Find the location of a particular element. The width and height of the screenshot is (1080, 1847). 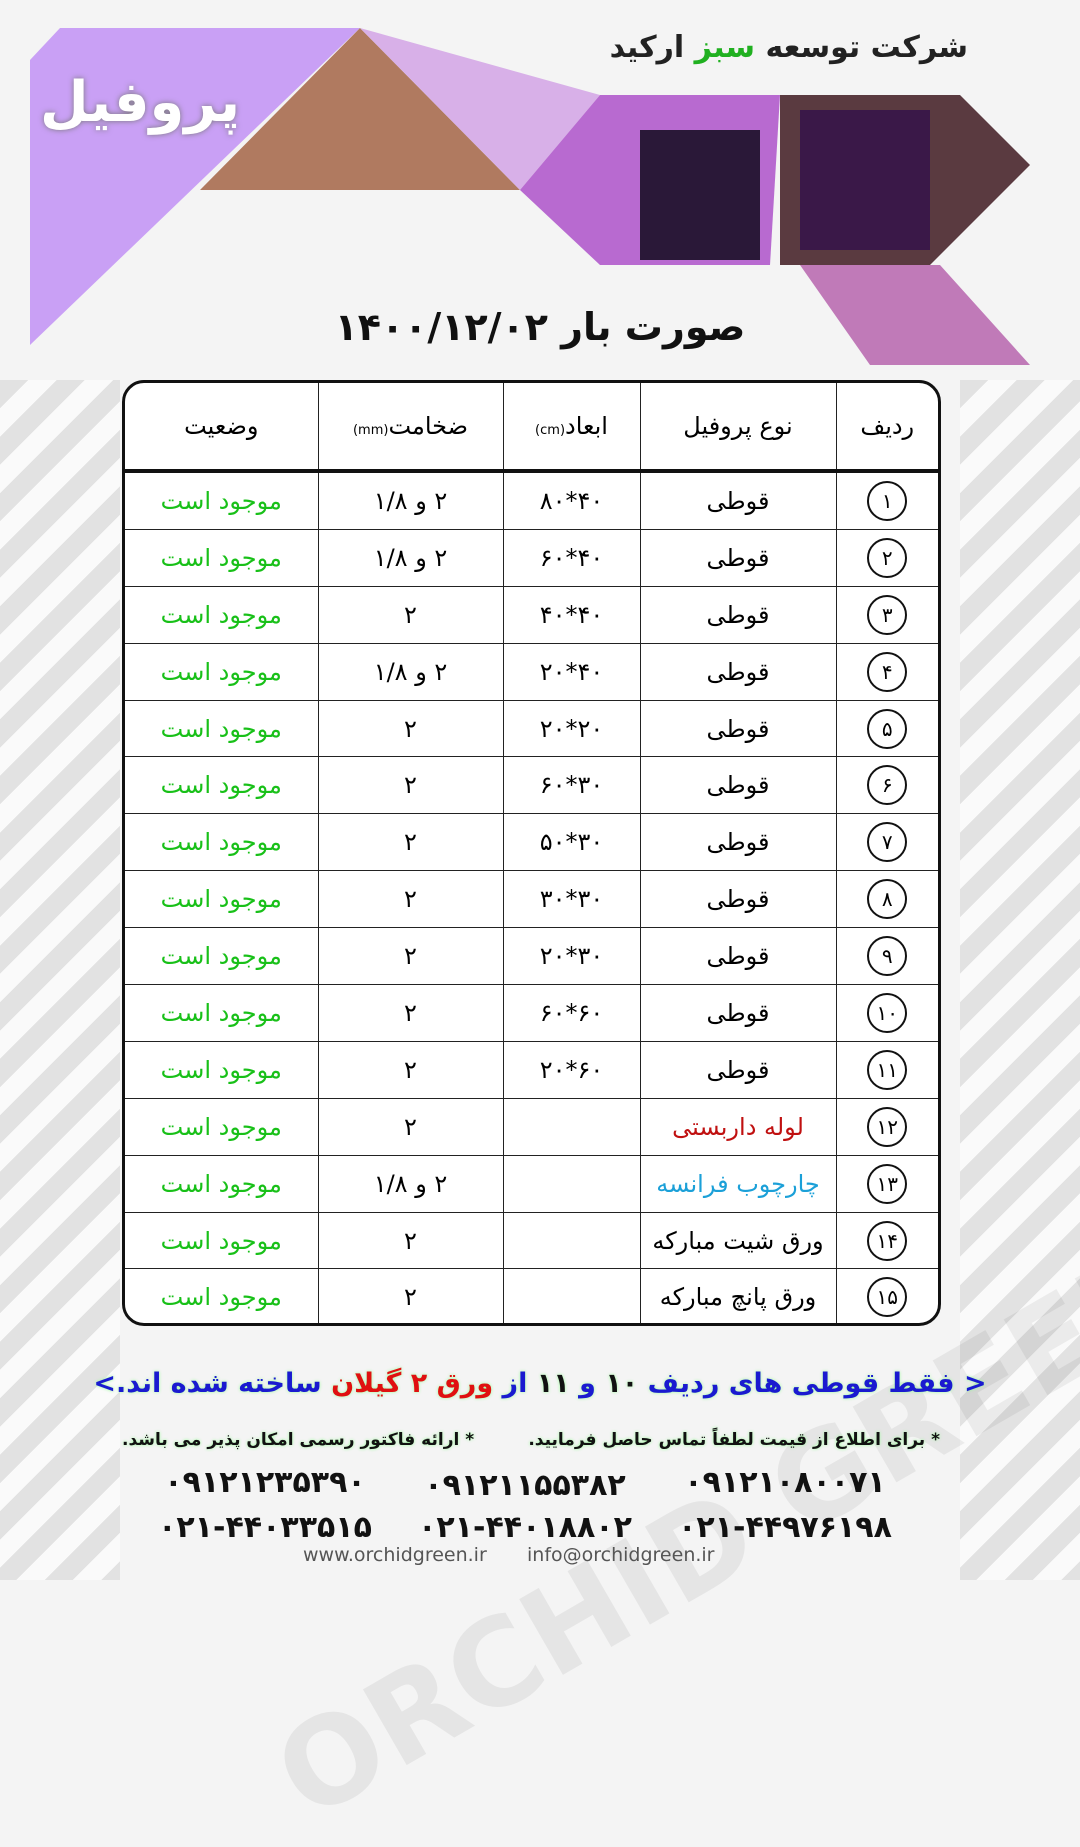

profile-type: ورق شیت مبارکه is located at coordinates (738, 1240).